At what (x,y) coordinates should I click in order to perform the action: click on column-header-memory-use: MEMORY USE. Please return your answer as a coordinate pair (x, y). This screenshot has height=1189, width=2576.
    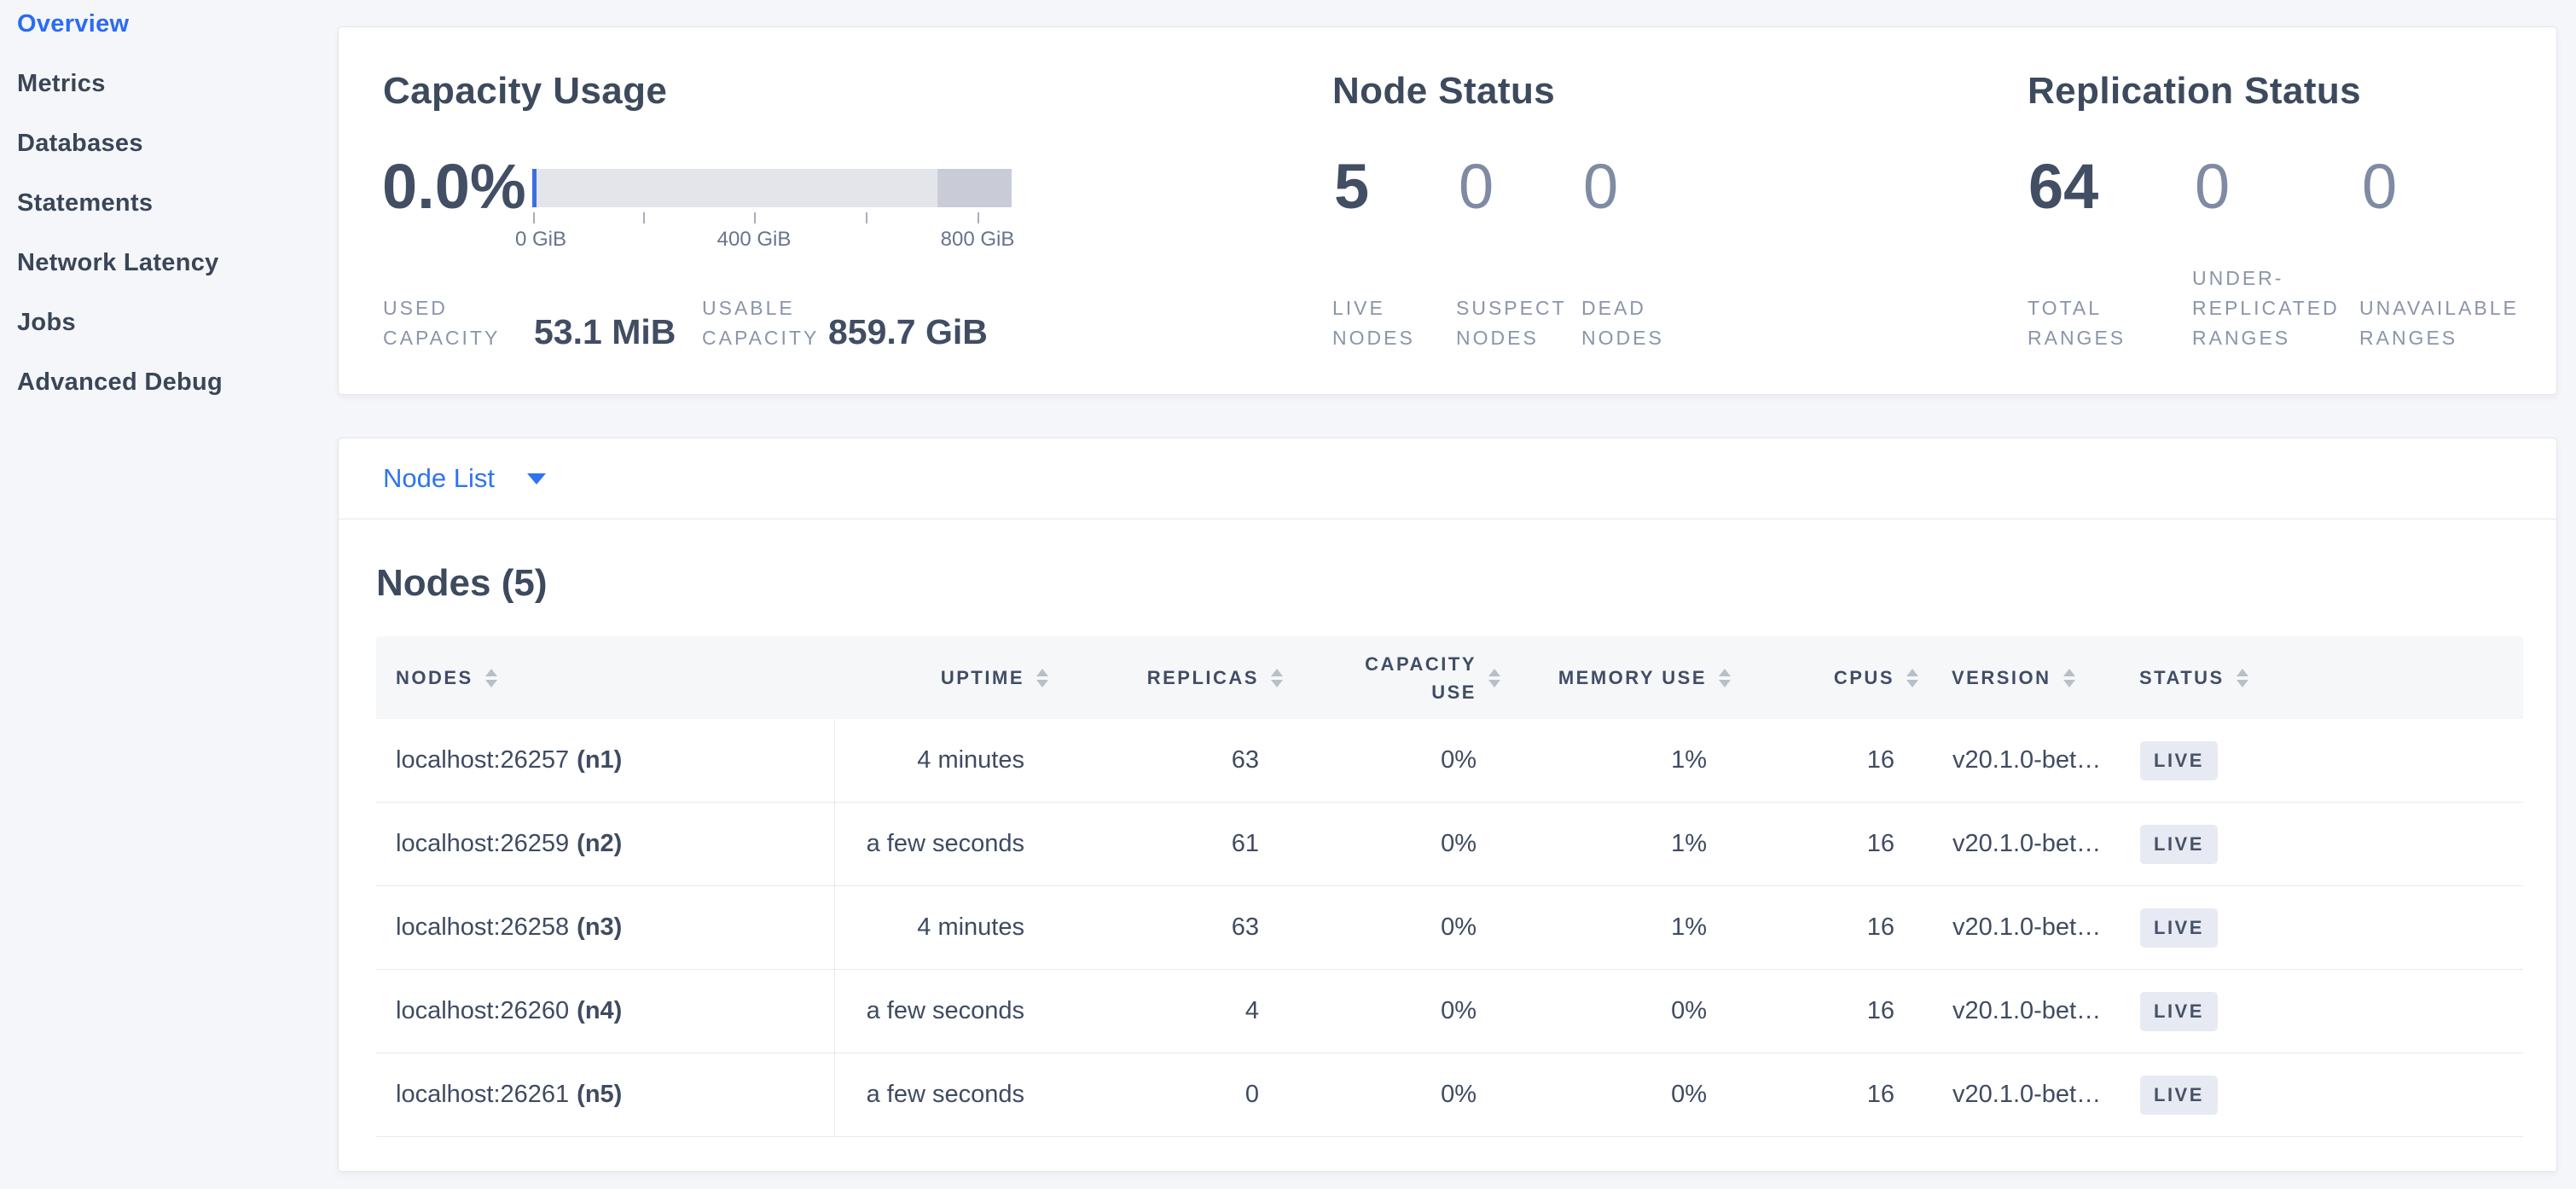
    Looking at the image, I should click on (1617, 678).